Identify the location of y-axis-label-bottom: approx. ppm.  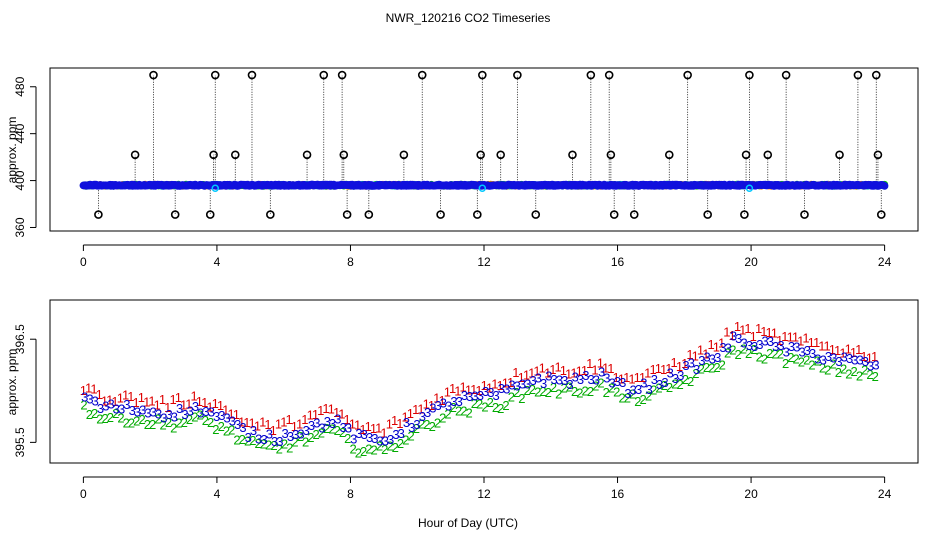
(12, 382).